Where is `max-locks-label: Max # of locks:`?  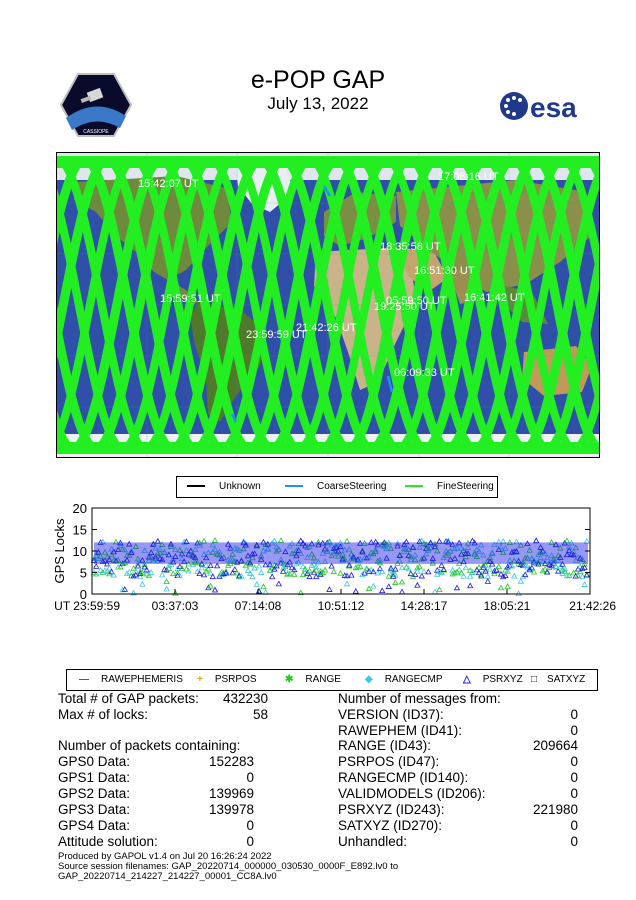 max-locks-label: Max # of locks: is located at coordinates (103, 714).